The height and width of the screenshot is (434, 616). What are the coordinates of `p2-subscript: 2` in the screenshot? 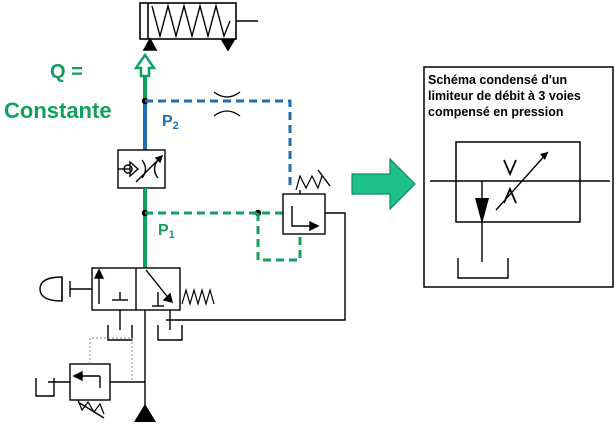 It's located at (175, 126).